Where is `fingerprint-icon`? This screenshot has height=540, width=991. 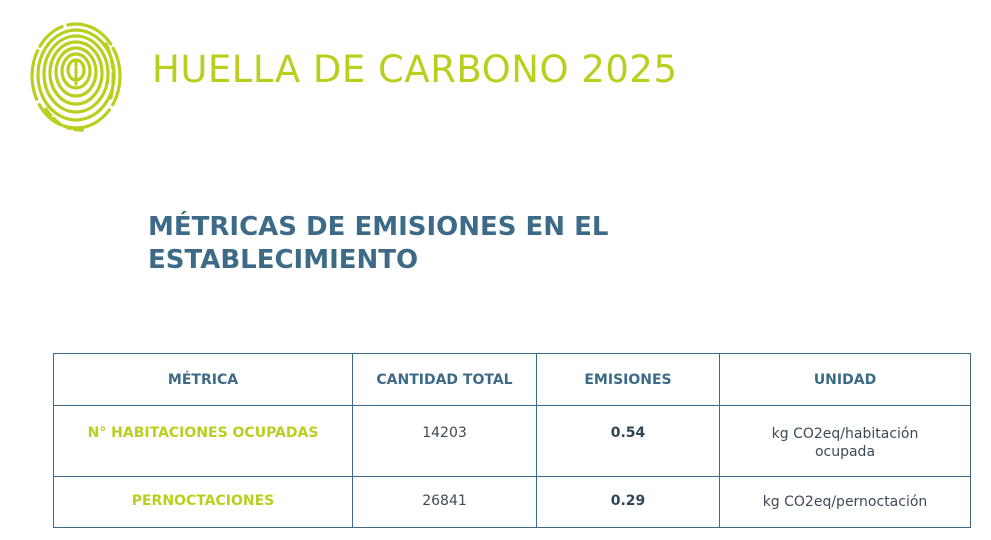
fingerprint-icon is located at coordinates (76, 77).